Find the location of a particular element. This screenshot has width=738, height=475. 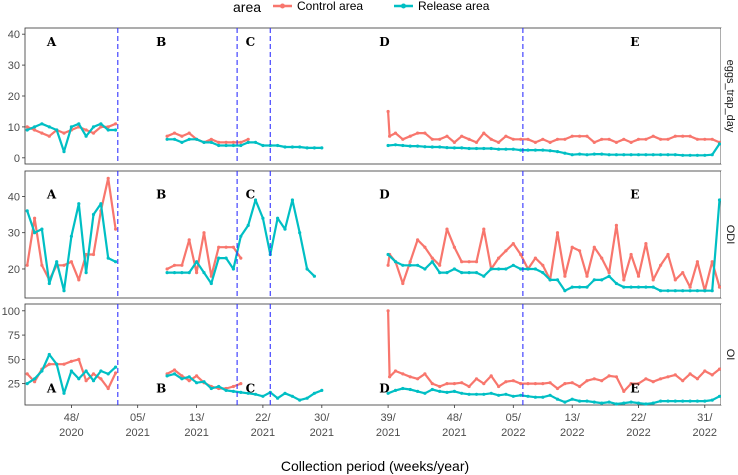

x-tick-label-line: 13/ is located at coordinates (573, 418).